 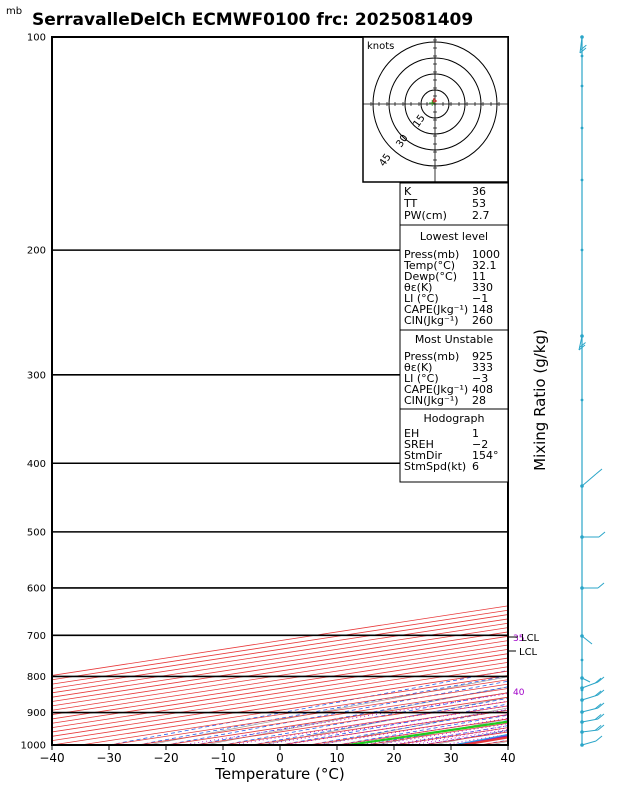 What do you see at coordinates (36, 464) in the screenshot?
I see `pressure-tick-label: 400` at bounding box center [36, 464].